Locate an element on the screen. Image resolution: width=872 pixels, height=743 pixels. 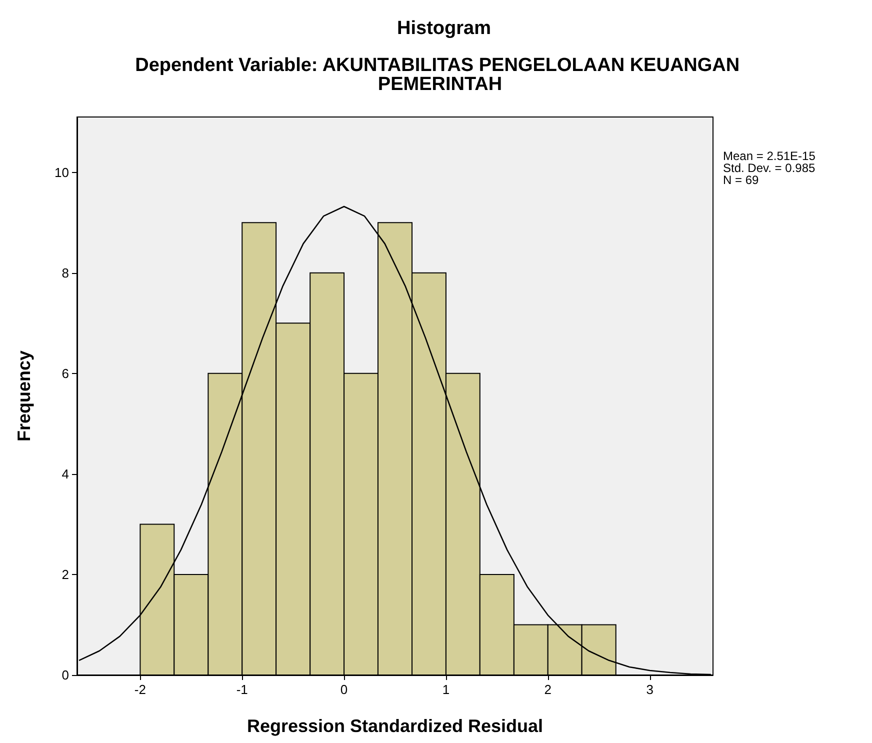
text: Std. Dev. = 0.985 is located at coordinates (769, 168).